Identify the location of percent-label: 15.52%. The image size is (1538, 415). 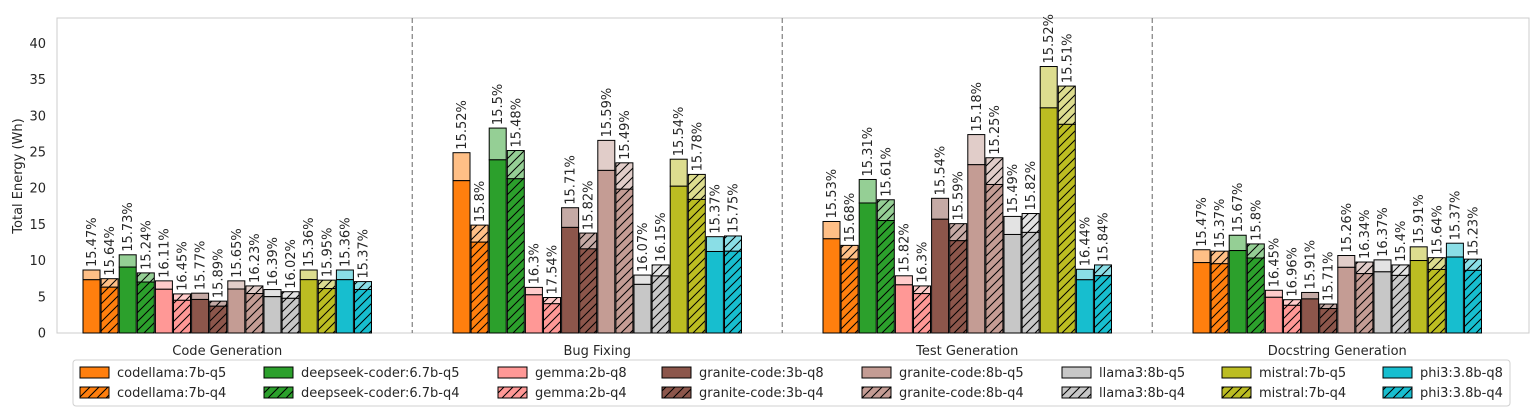
(462, 125).